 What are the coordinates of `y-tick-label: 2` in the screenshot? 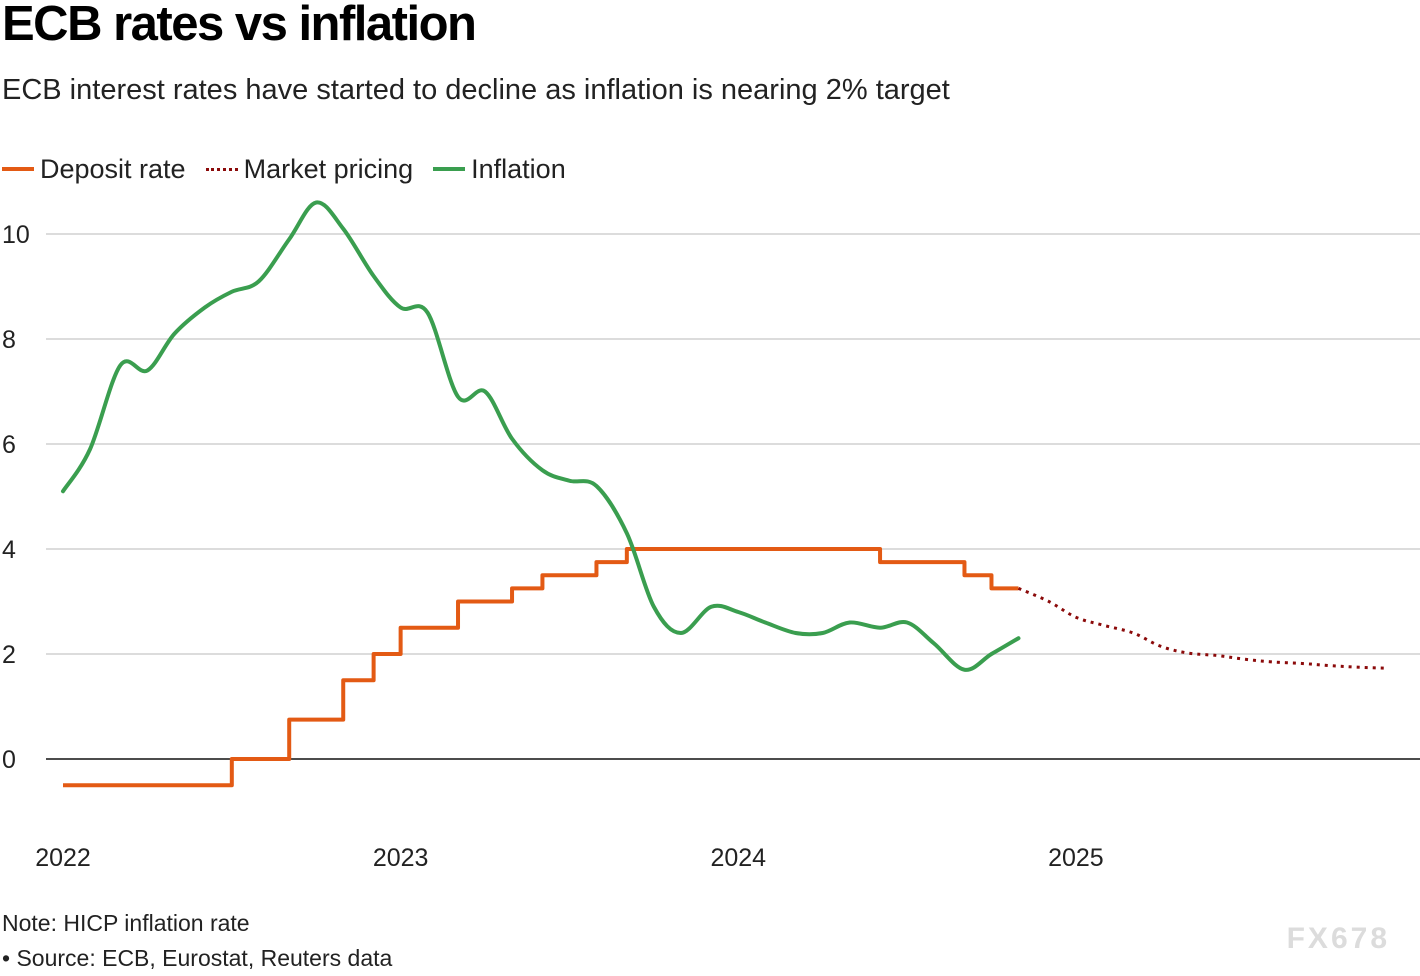 It's located at (9, 655).